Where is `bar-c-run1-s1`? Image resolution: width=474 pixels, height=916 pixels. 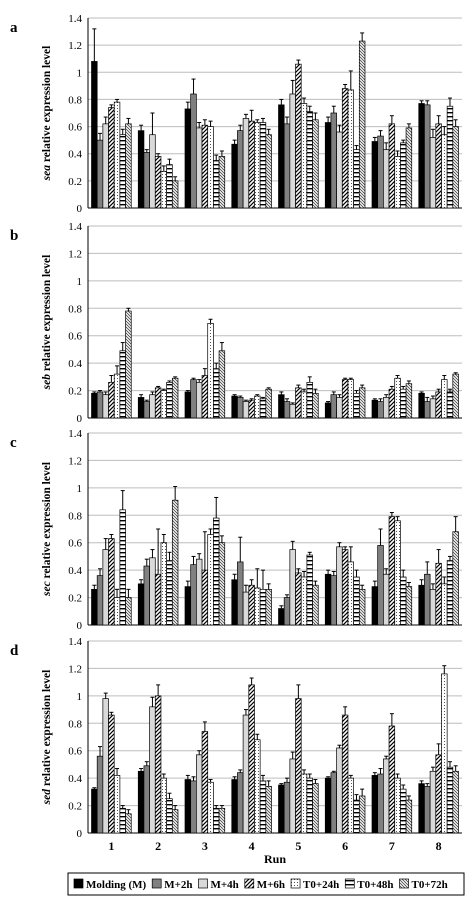 bar-c-run1-s1 is located at coordinates (100, 600).